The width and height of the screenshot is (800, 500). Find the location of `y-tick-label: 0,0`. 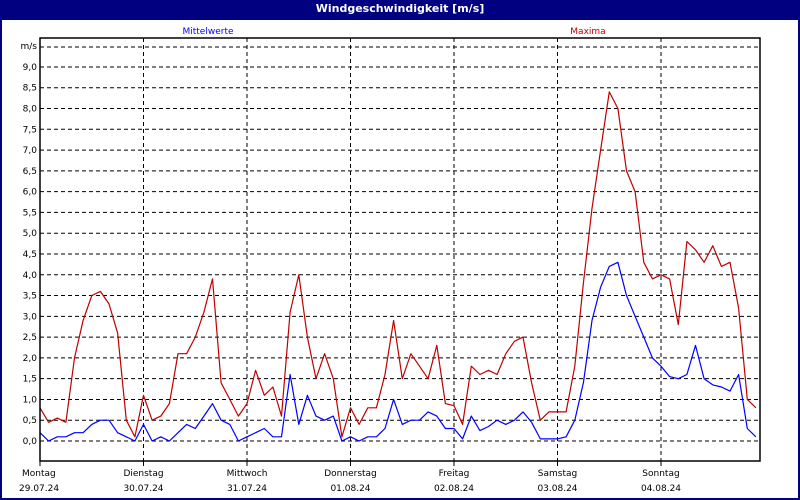

y-tick-label: 0,0 is located at coordinates (30, 442).